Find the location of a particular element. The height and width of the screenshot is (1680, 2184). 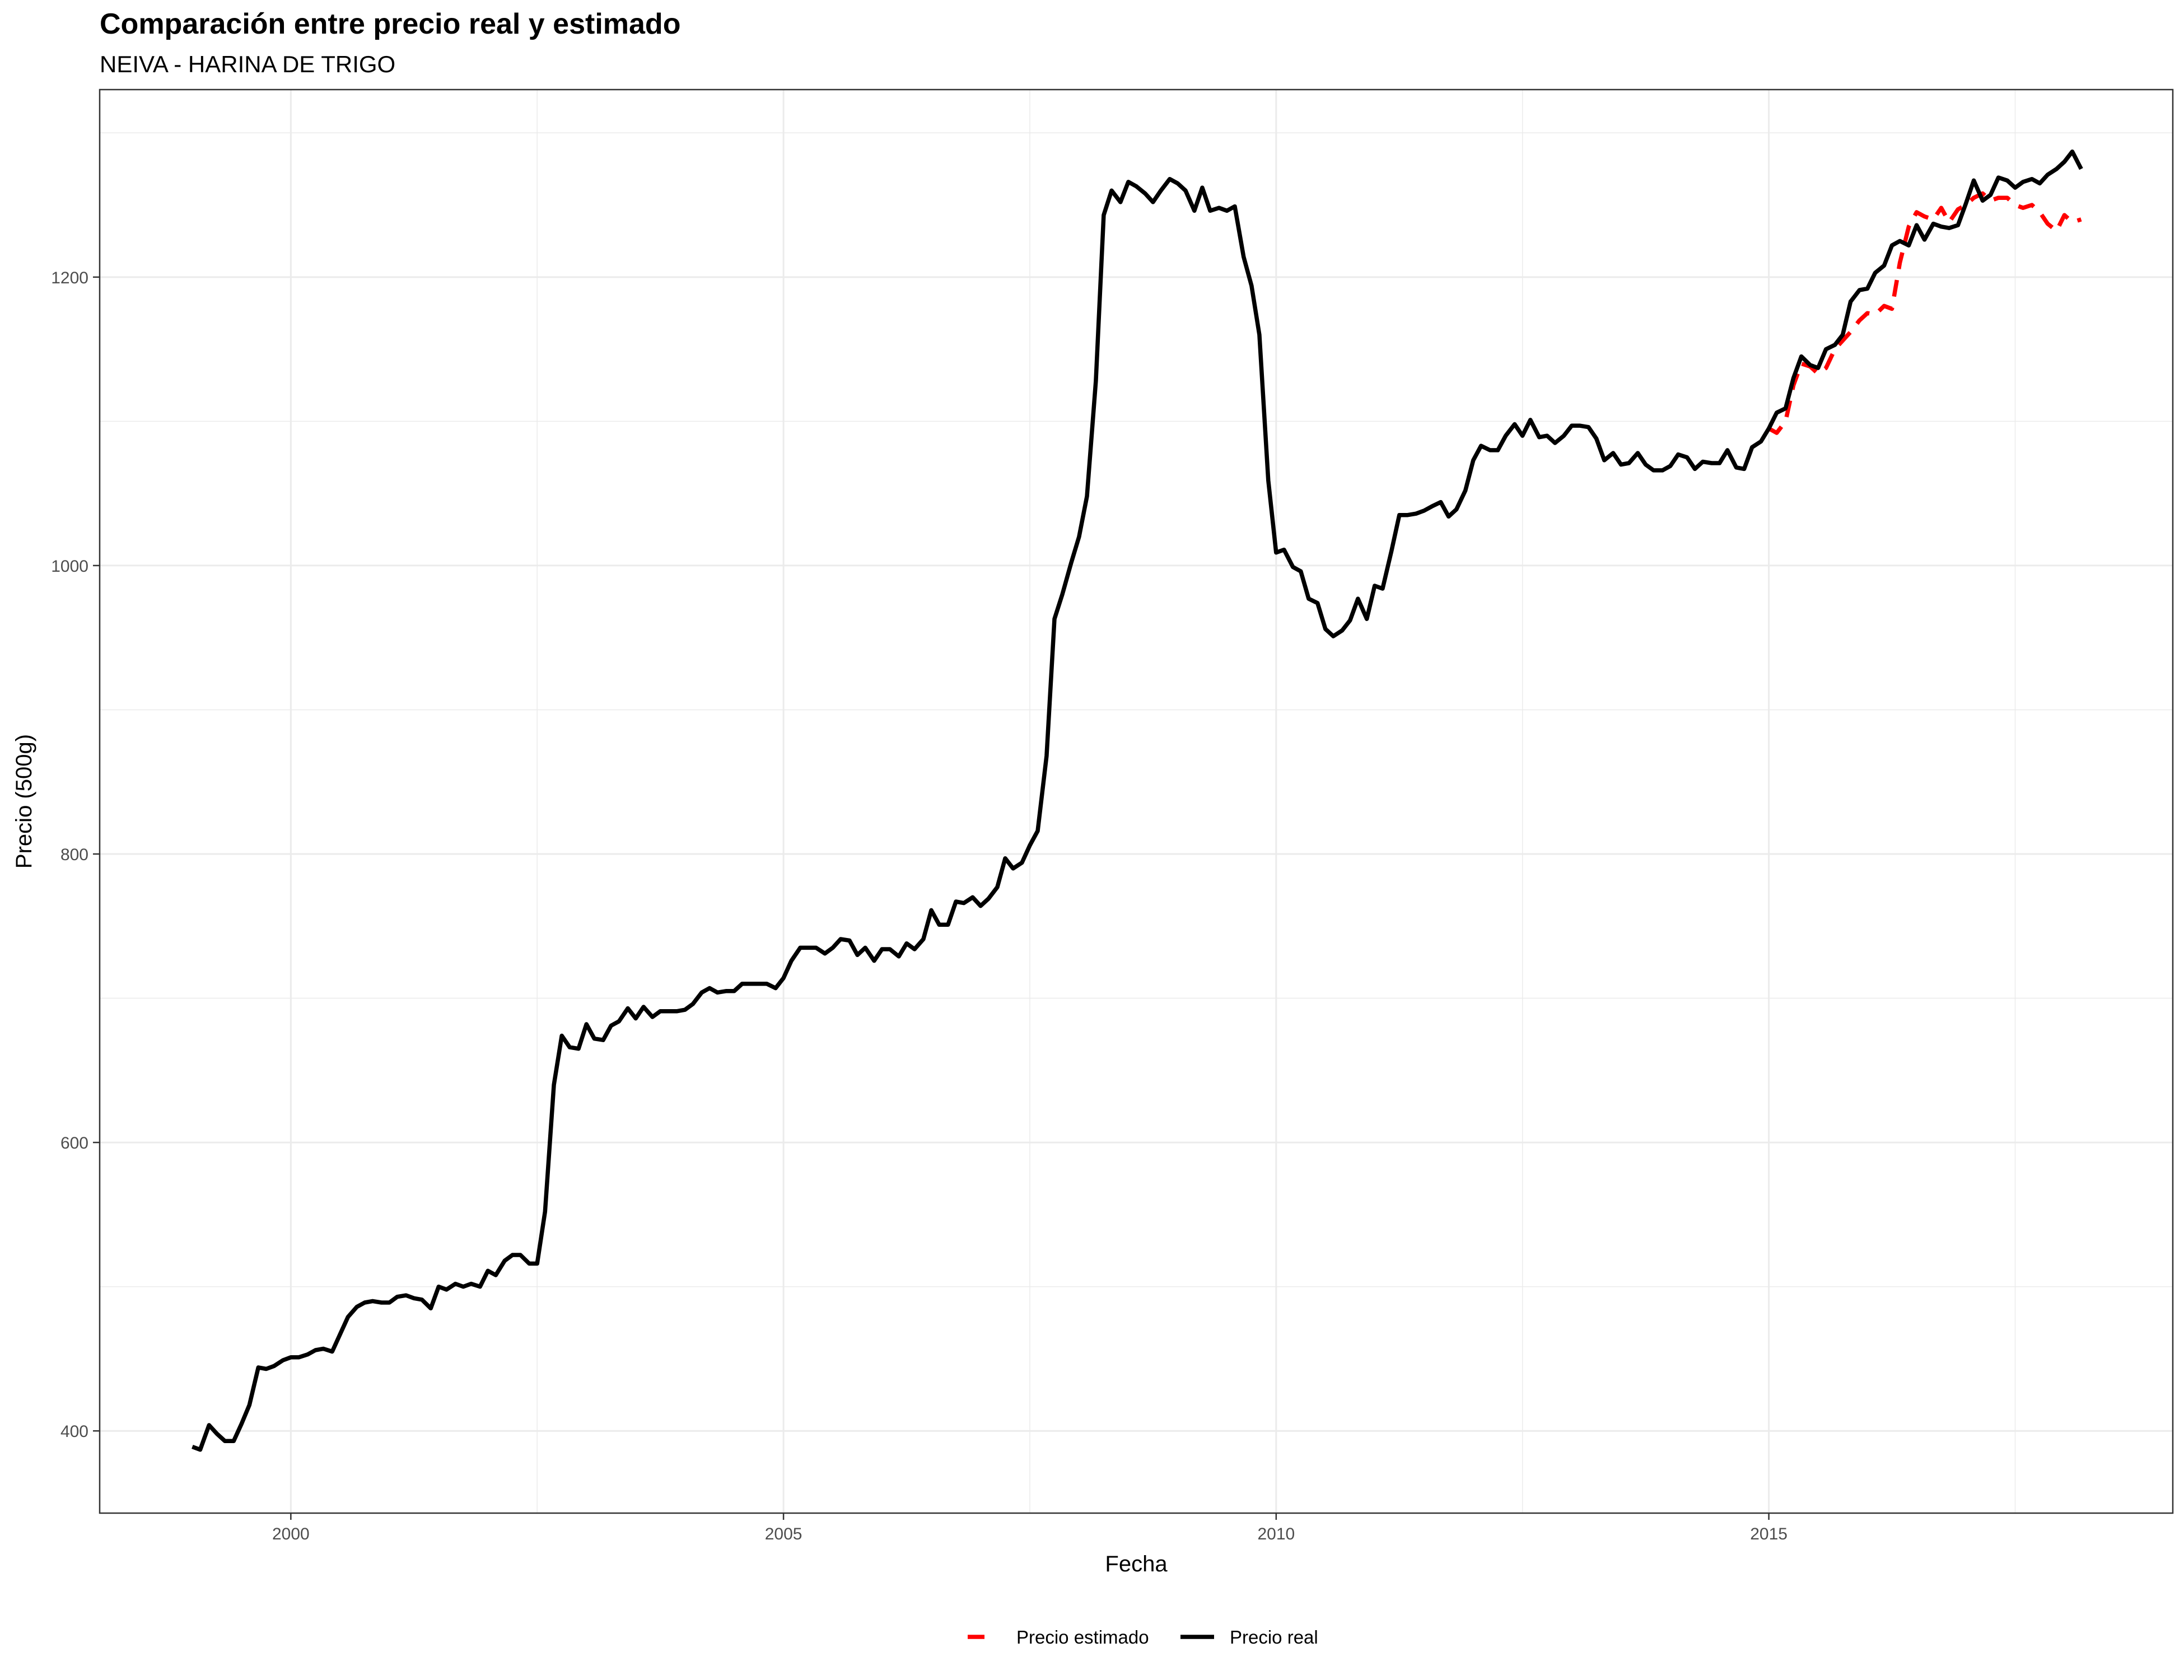

x-tick-label-2005: 2005 is located at coordinates (784, 1534).